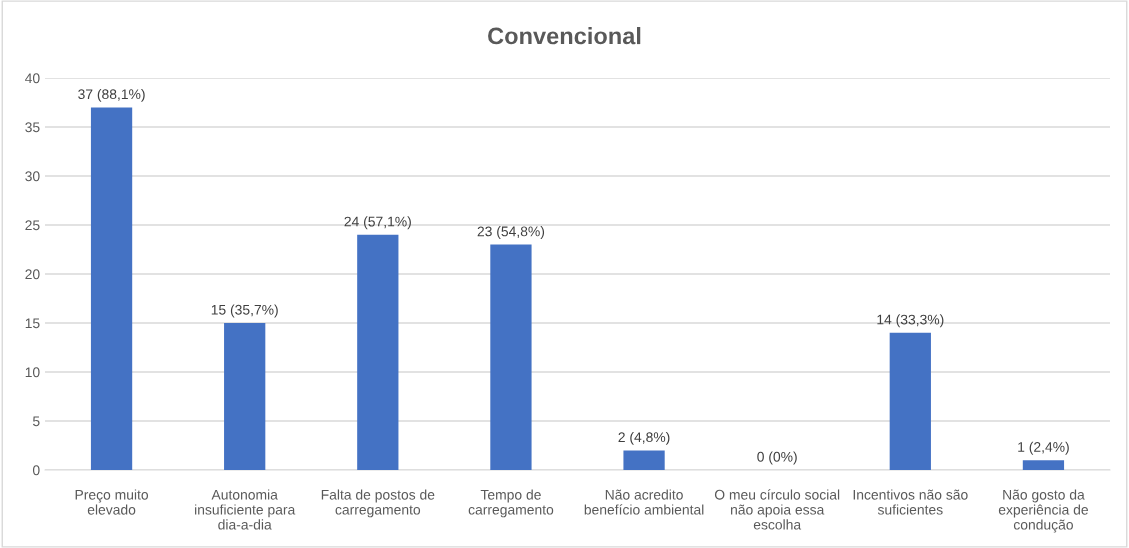 Image resolution: width=1129 pixels, height=548 pixels. Describe the element at coordinates (32, 176) in the screenshot. I see `y-tick-label: 30` at that location.